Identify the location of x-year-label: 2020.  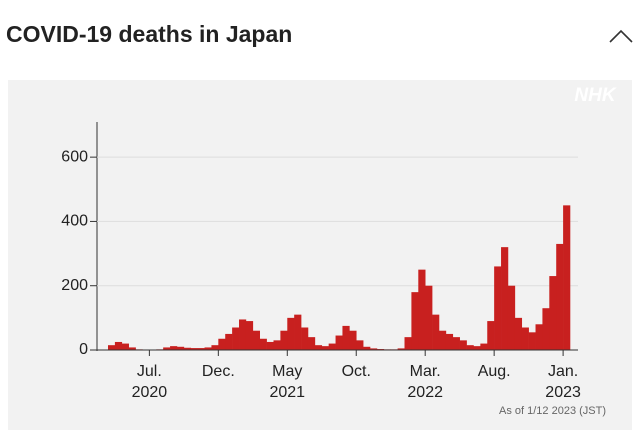
(150, 392).